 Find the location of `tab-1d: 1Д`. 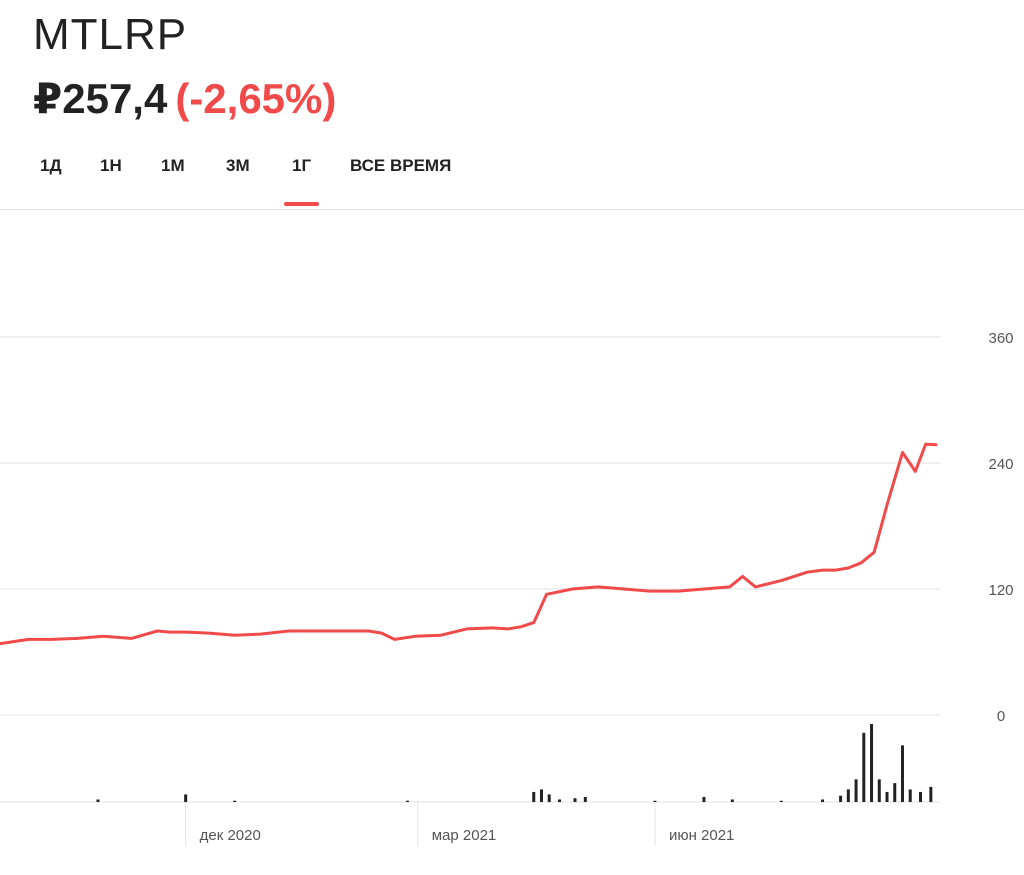

tab-1d: 1Д is located at coordinates (51, 165).